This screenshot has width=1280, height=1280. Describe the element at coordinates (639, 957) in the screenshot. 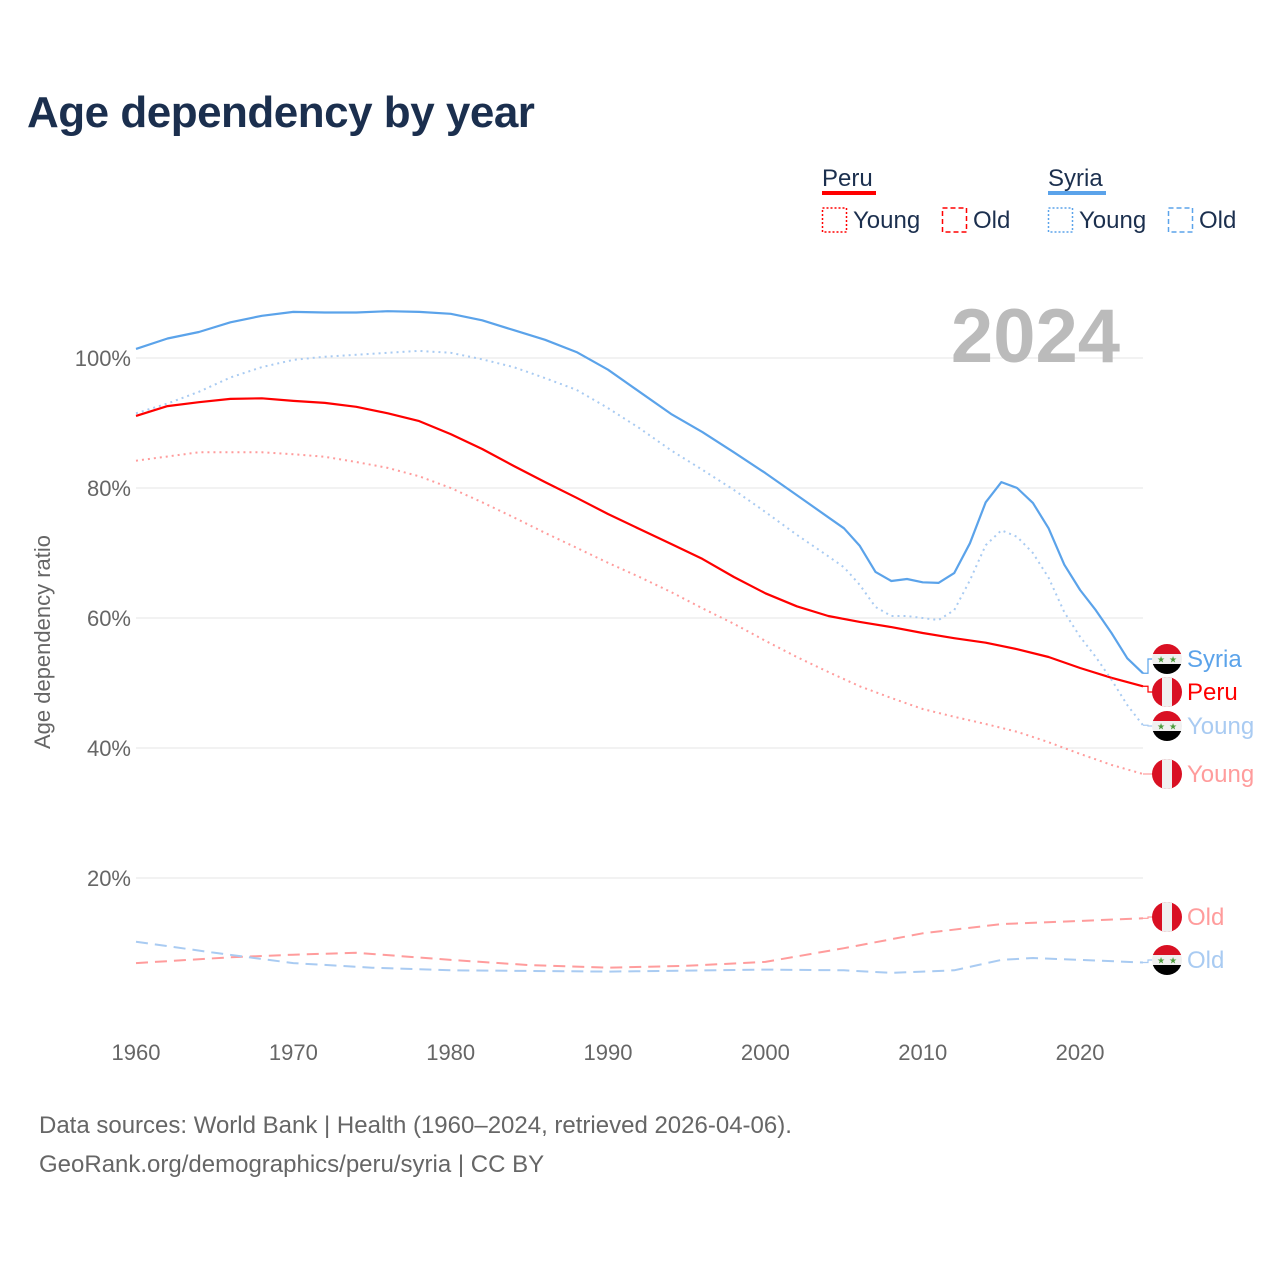

I see `series-line-syria-old` at that location.